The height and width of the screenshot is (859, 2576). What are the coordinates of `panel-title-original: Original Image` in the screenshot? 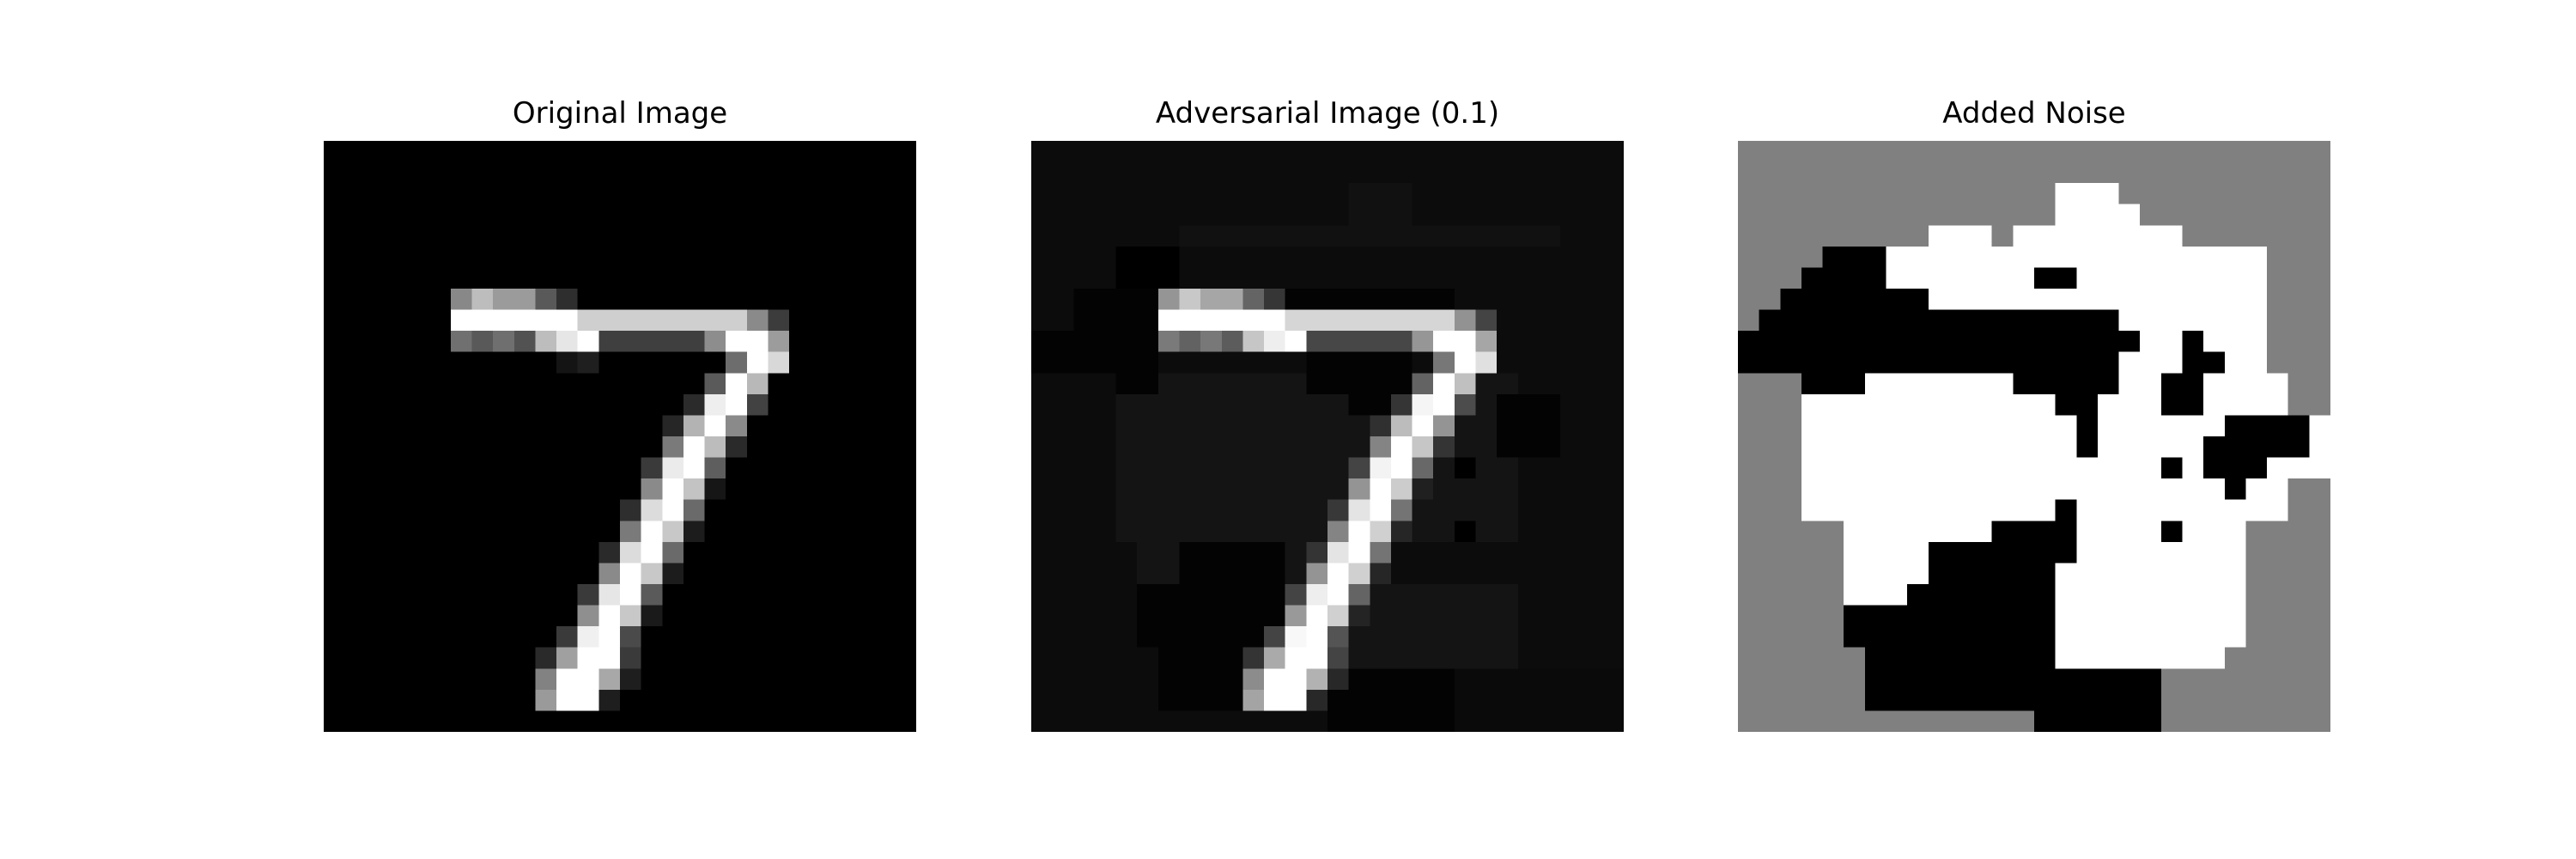 It's located at (620, 114).